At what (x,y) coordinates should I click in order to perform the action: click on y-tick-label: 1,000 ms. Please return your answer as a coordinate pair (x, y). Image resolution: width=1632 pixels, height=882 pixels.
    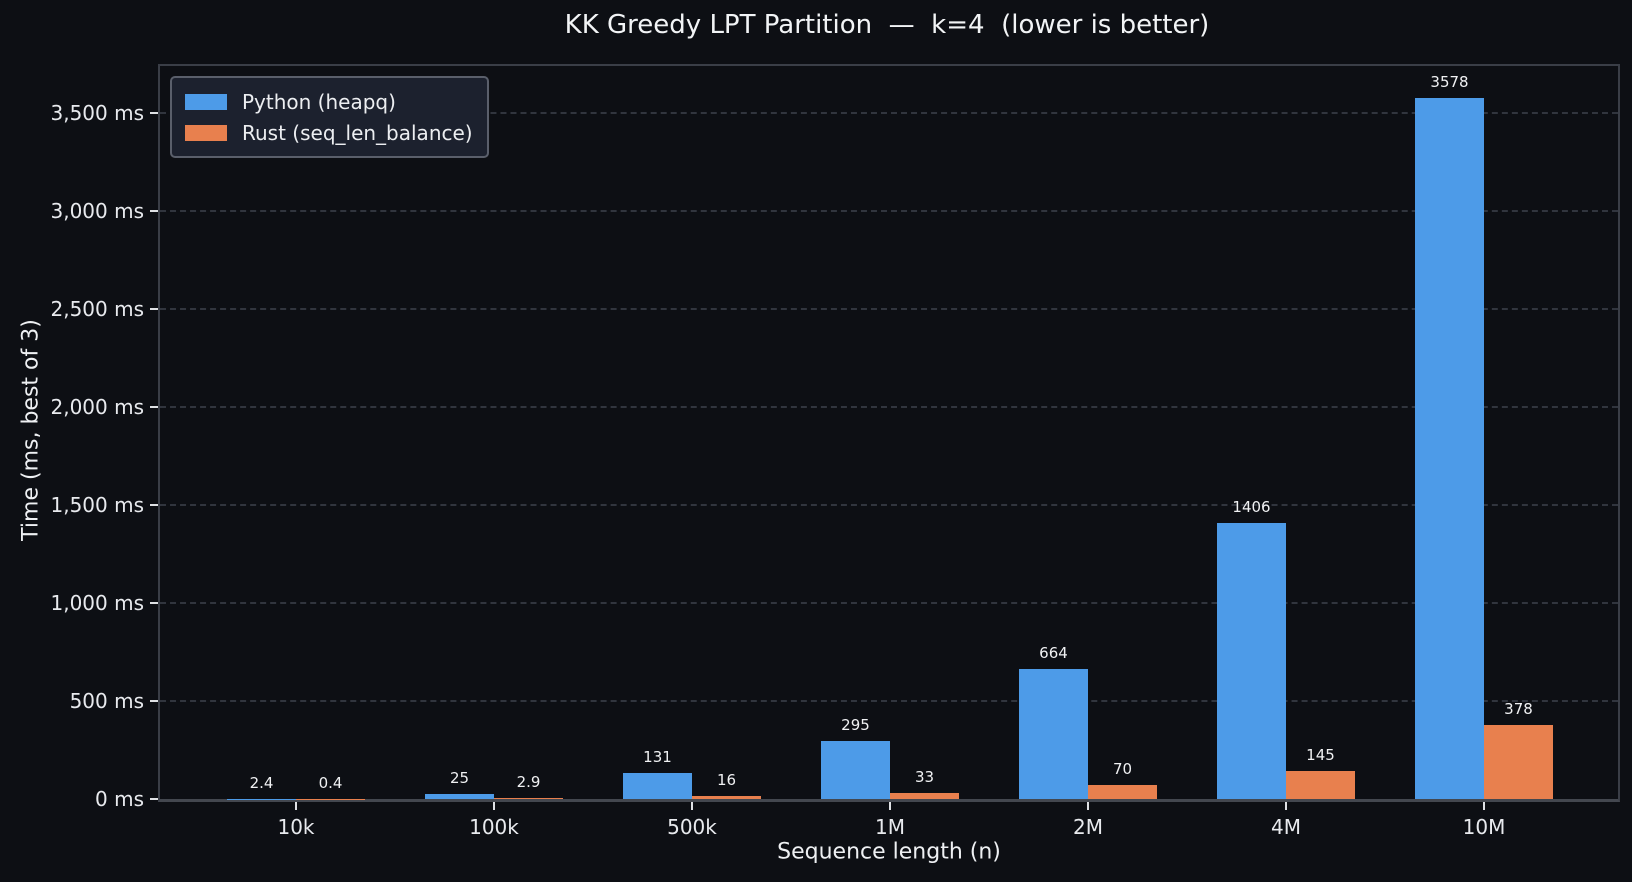
    Looking at the image, I should click on (97, 603).